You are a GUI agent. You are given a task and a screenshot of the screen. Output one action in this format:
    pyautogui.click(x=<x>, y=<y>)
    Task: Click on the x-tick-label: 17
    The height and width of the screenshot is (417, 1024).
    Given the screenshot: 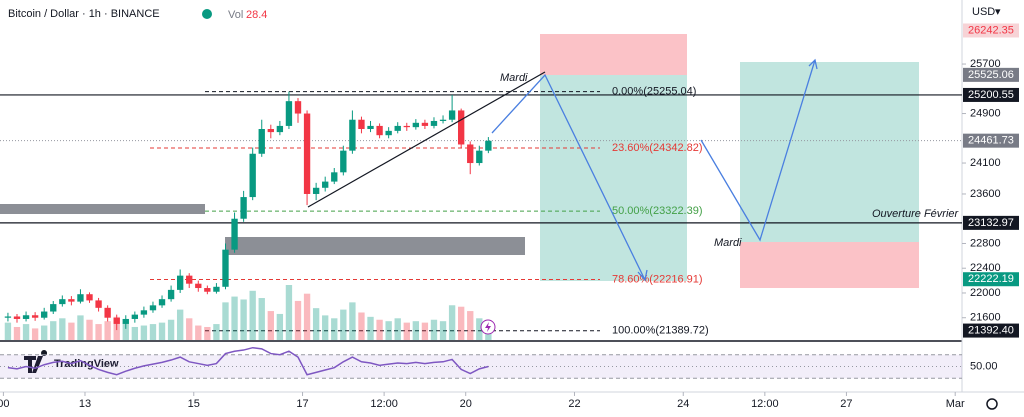 What is the action you would take?
    pyautogui.click(x=302, y=404)
    